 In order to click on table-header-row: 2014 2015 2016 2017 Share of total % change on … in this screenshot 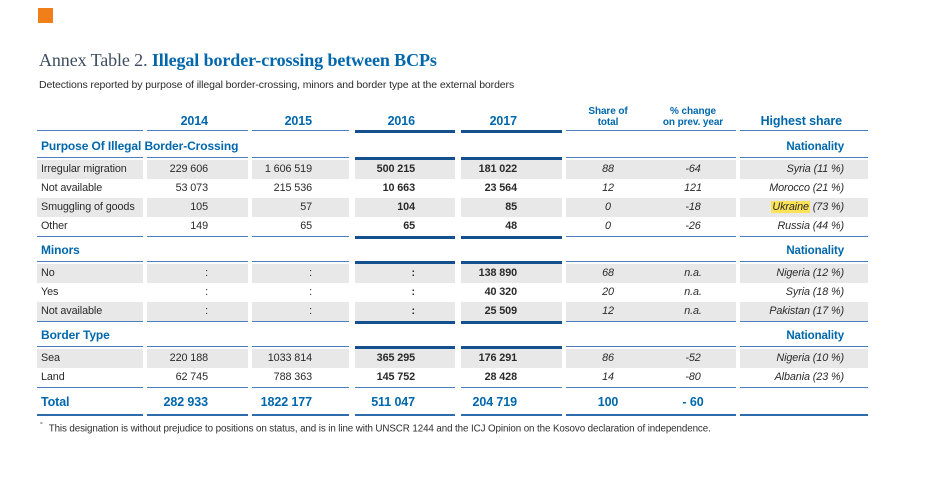, I will do `click(452, 117)`.